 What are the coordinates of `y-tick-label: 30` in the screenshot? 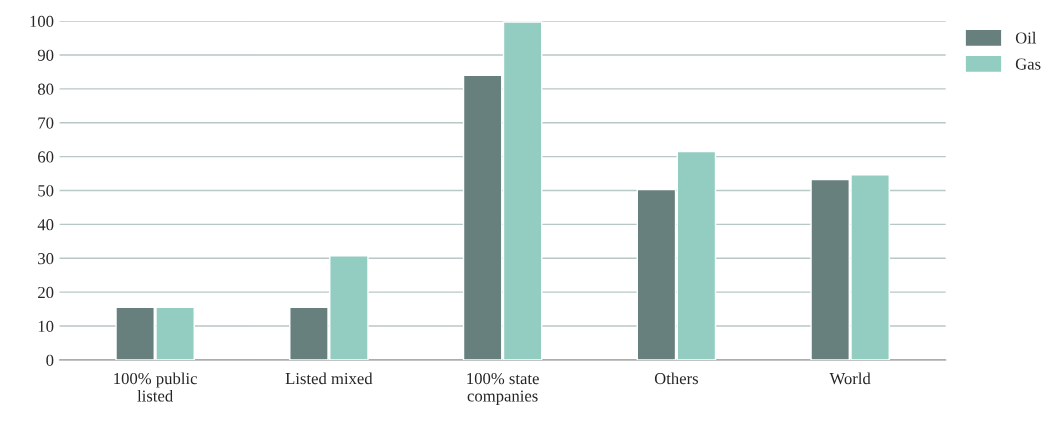 It's located at (46, 258).